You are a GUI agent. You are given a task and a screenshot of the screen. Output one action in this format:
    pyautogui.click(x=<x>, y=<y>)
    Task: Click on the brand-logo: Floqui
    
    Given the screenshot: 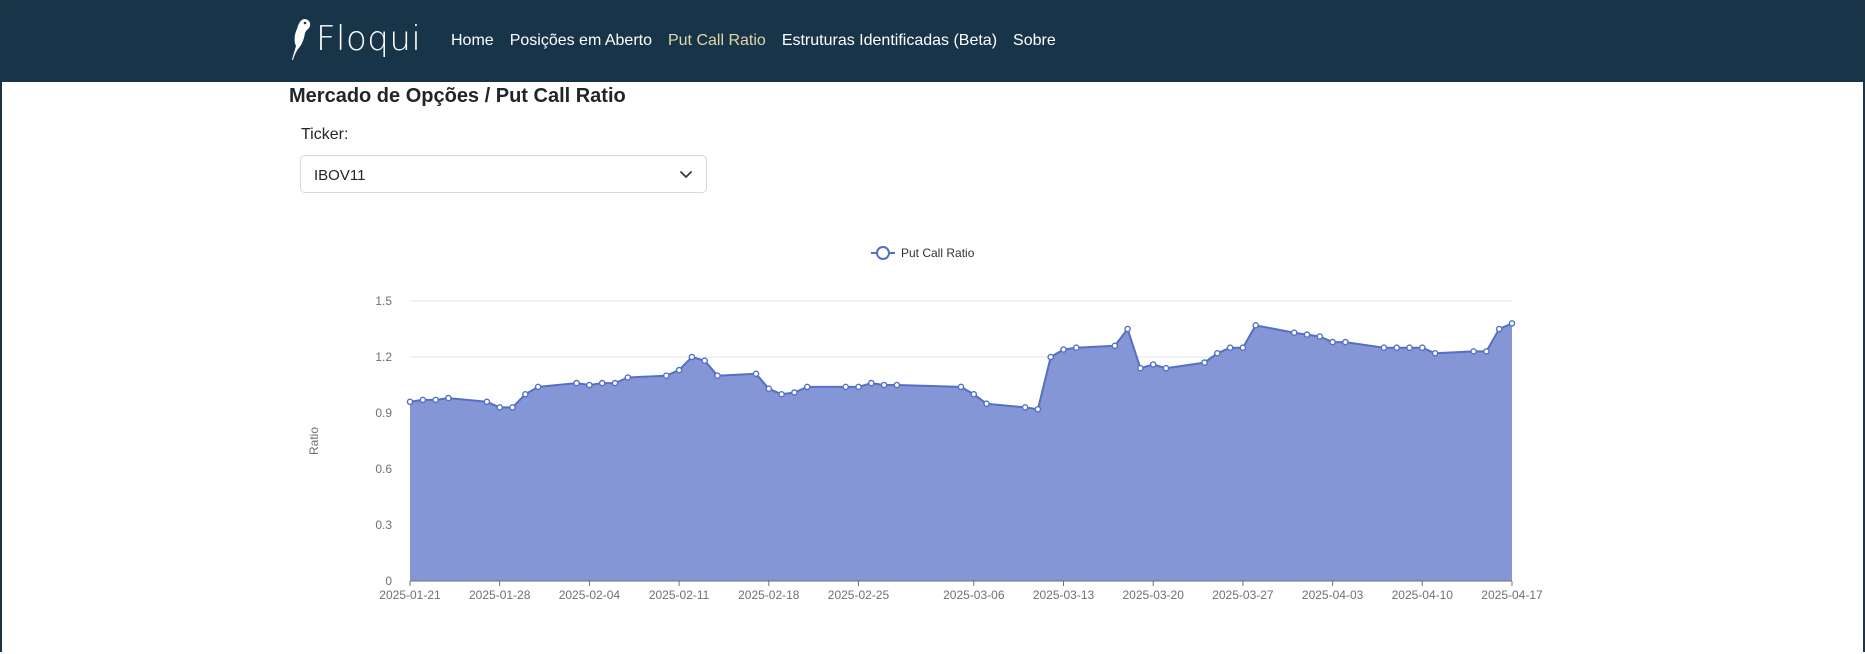 What is the action you would take?
    pyautogui.click(x=355, y=39)
    